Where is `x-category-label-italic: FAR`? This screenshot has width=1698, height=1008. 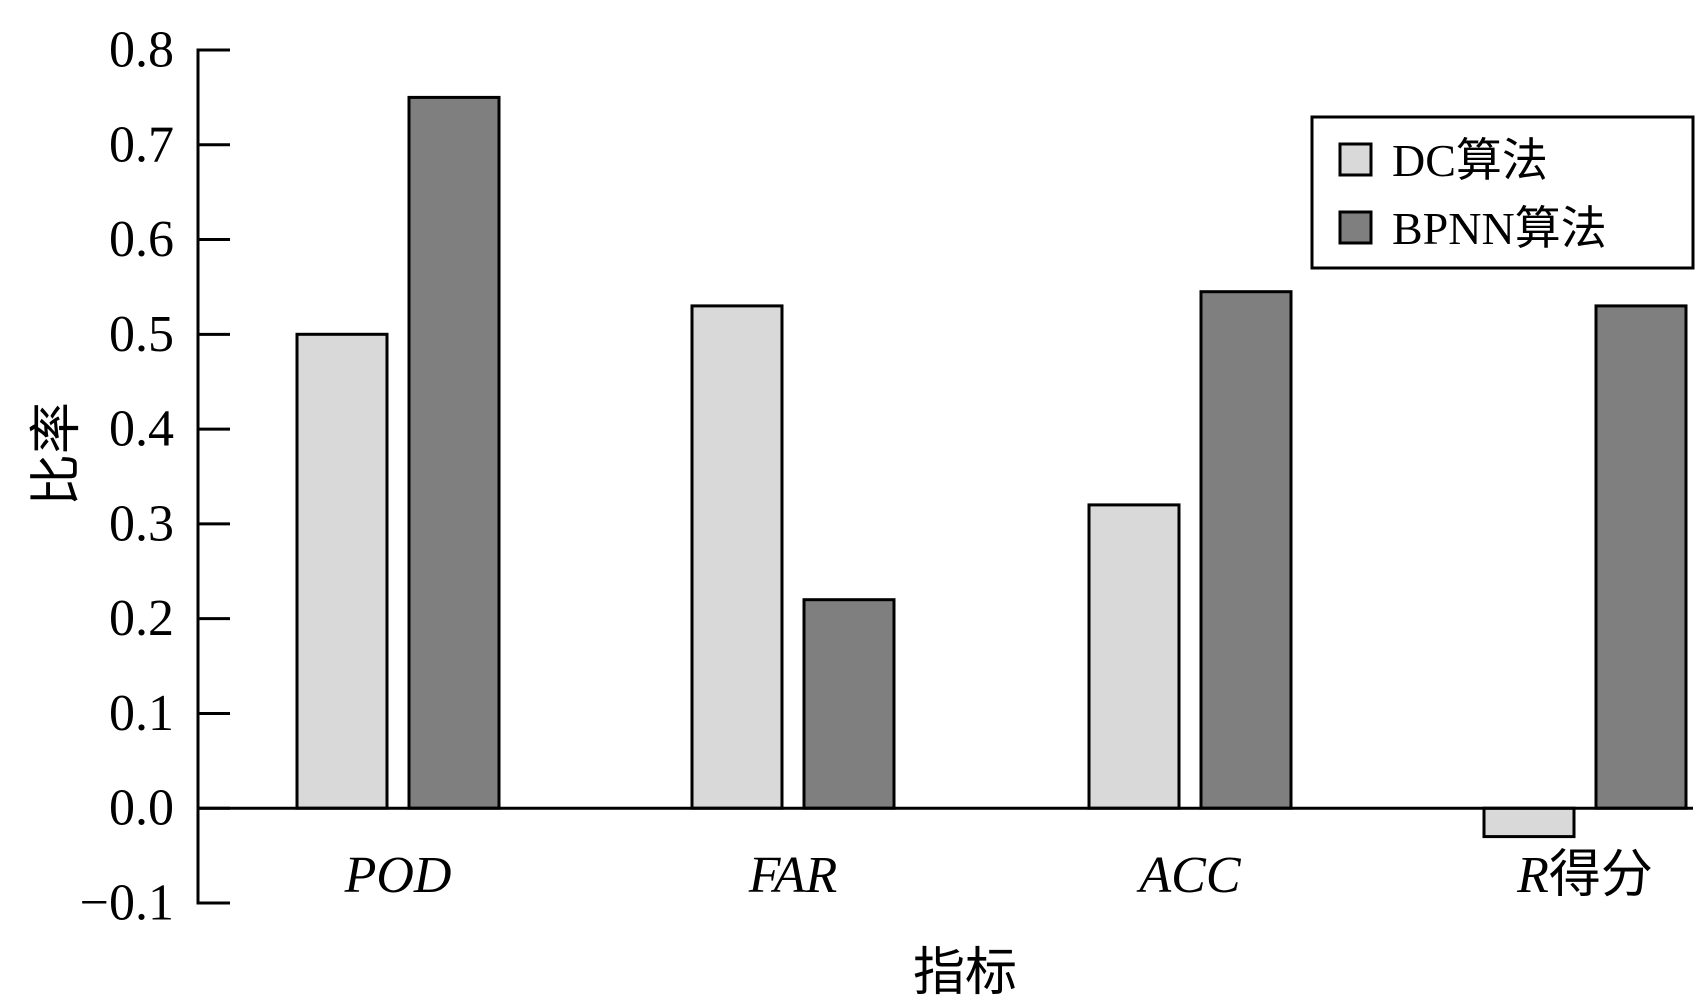
x-category-label-italic: FAR is located at coordinates (793, 875).